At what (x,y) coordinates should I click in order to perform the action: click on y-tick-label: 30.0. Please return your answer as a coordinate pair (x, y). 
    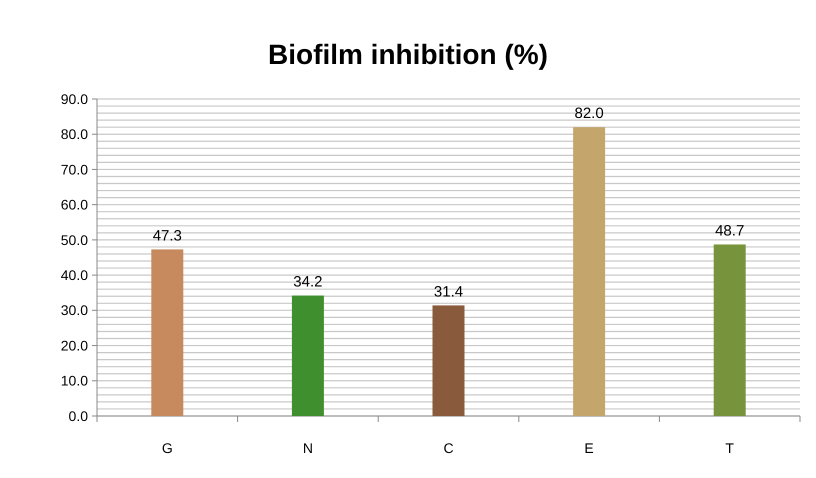
    Looking at the image, I should click on (74, 310).